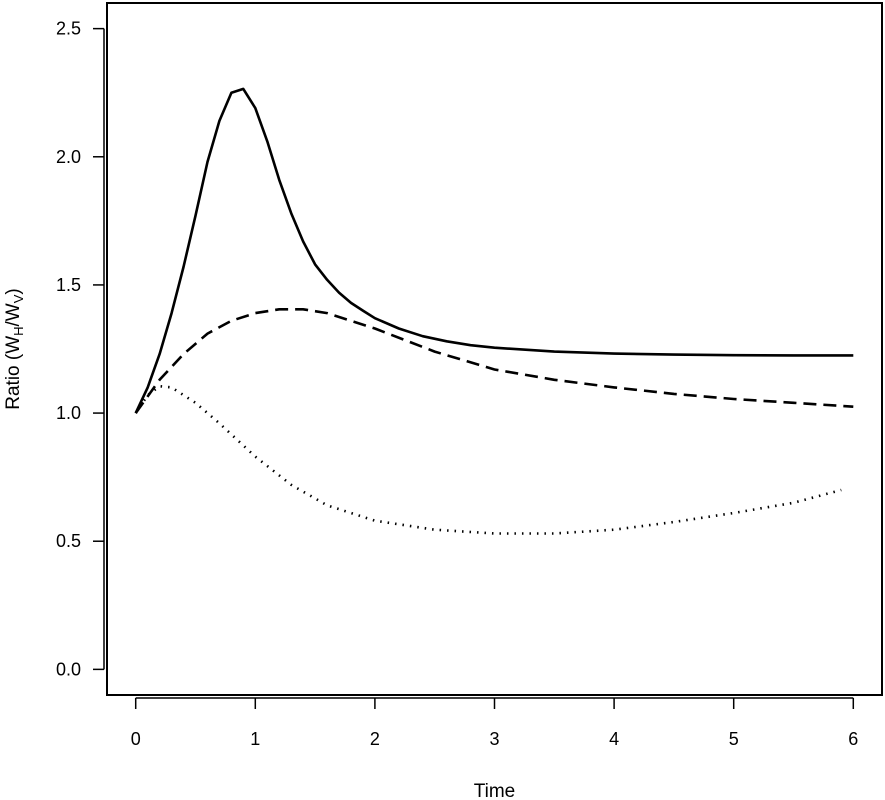  Describe the element at coordinates (255, 739) in the screenshot. I see `x-tick-label: 1` at that location.